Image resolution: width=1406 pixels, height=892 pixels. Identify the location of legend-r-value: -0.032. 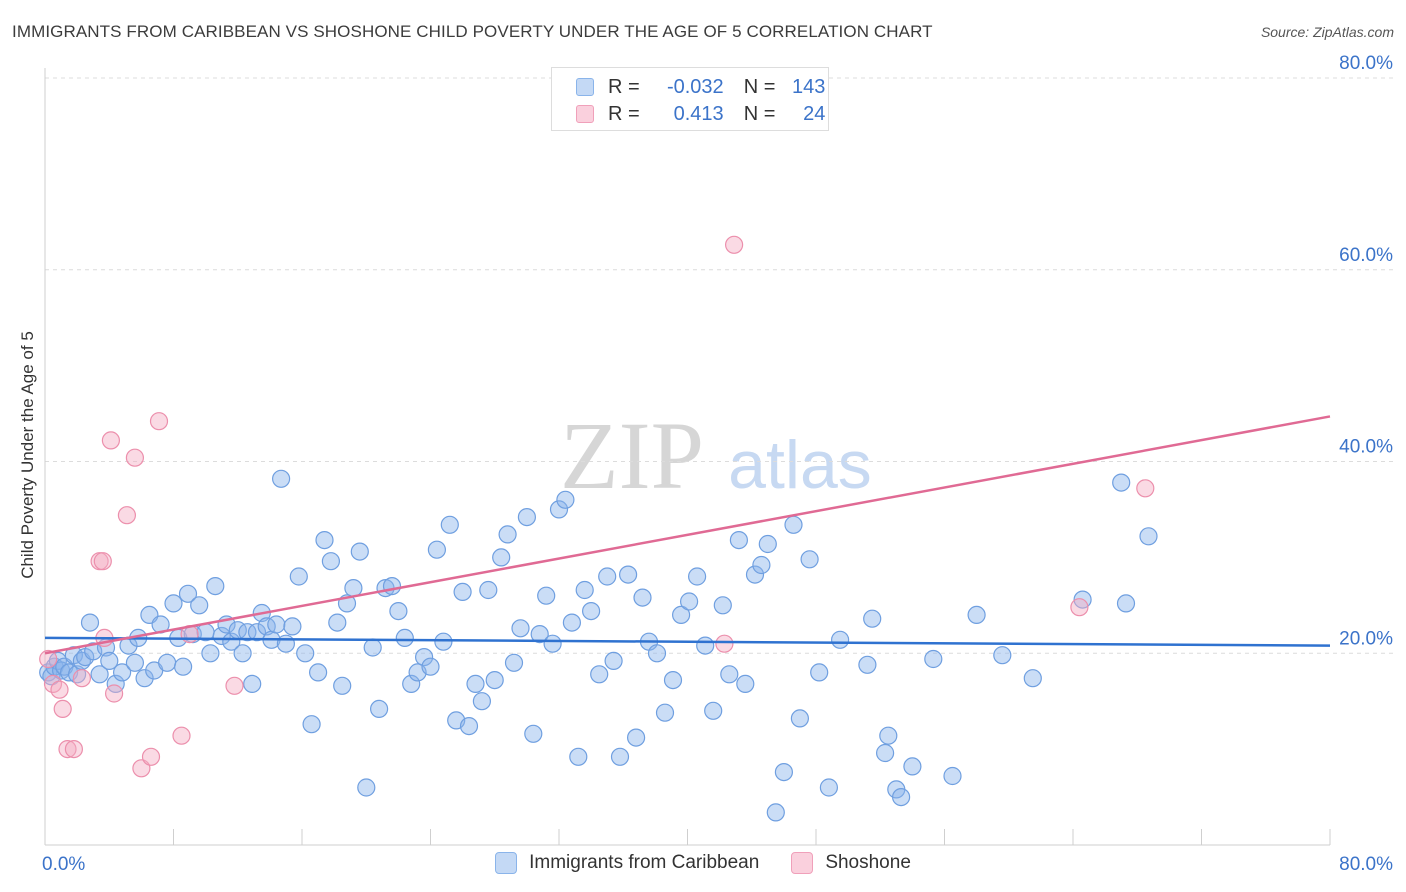
(695, 86).